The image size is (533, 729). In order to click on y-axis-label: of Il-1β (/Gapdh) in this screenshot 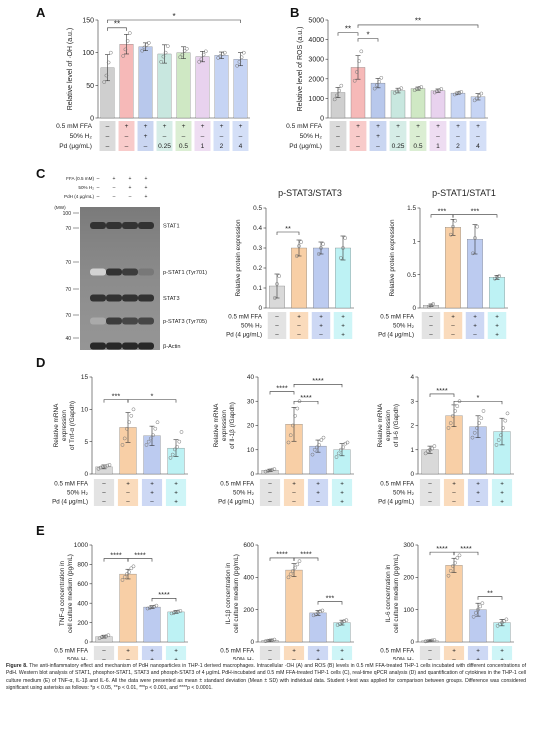, I will do `click(232, 425)`.